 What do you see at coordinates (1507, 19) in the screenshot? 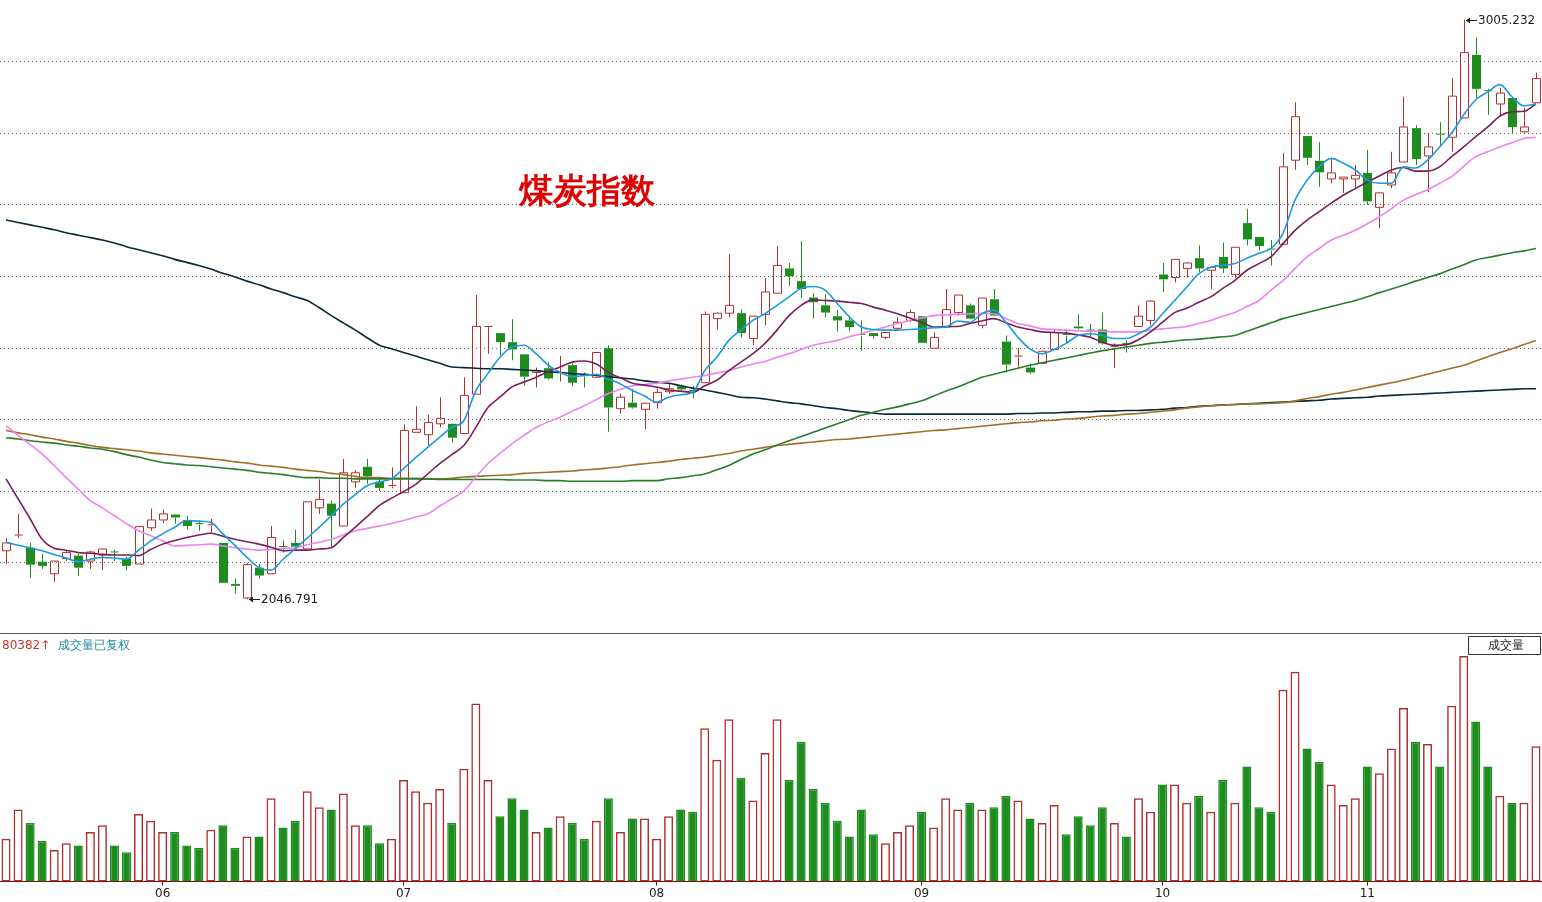
I see `annotation: 3005.232` at bounding box center [1507, 19].